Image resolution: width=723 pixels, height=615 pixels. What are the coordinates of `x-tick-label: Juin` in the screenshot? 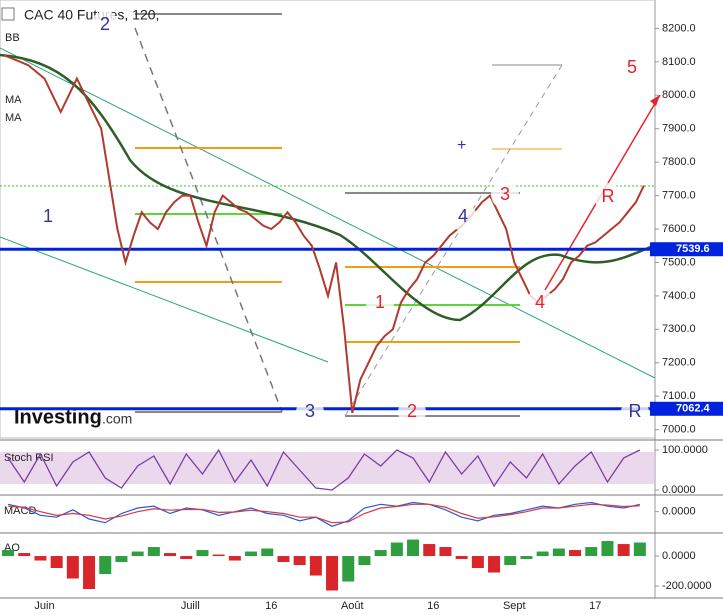 It's located at (44, 606).